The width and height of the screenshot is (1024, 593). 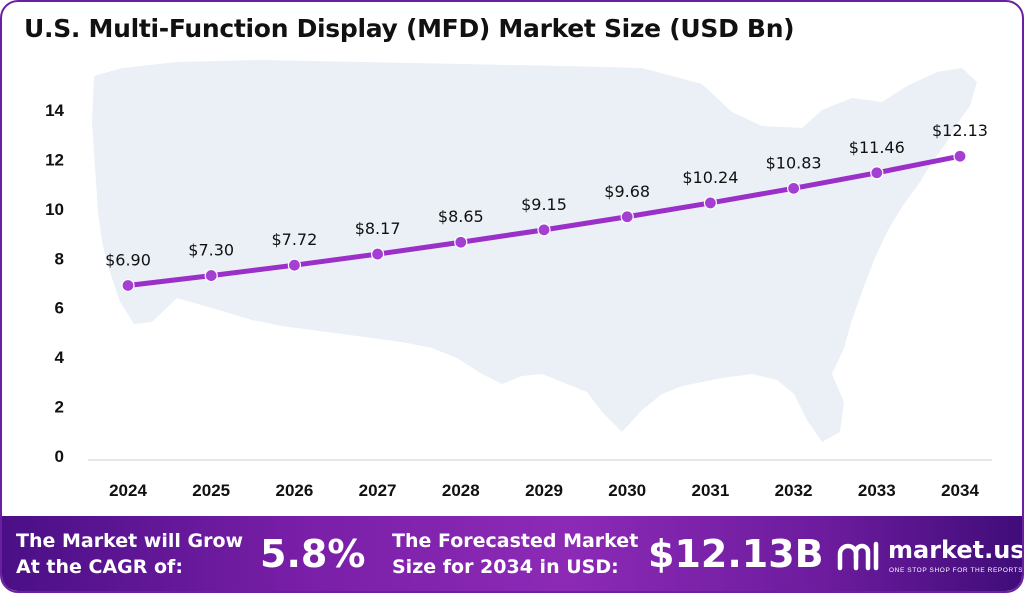 What do you see at coordinates (99, 567) in the screenshot?
I see `cagr-label-line2: At the CAGR of:` at bounding box center [99, 567].